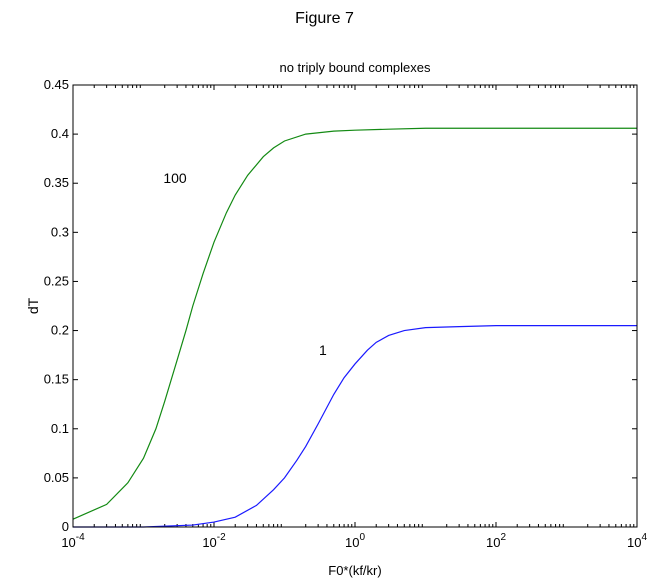 This screenshot has height=583, width=649. Describe the element at coordinates (496, 541) in the screenshot. I see `x-tick-label: 10²` at that location.